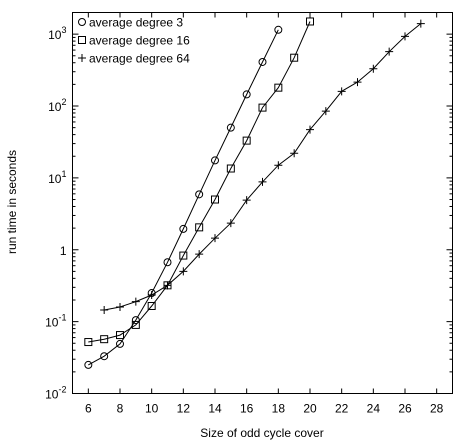 This screenshot has height=441, width=457. What do you see at coordinates (139, 41) in the screenshot?
I see `legend-label: average degree 16` at bounding box center [139, 41].